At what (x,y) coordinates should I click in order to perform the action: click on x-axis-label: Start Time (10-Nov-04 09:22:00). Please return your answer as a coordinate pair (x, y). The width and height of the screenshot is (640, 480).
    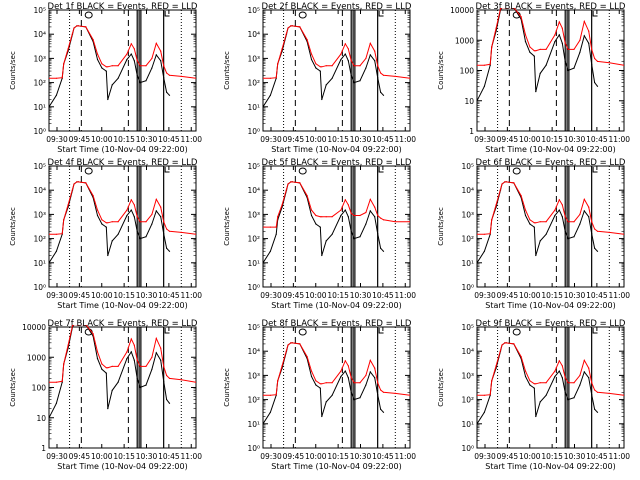
    Looking at the image, I should click on (550, 466).